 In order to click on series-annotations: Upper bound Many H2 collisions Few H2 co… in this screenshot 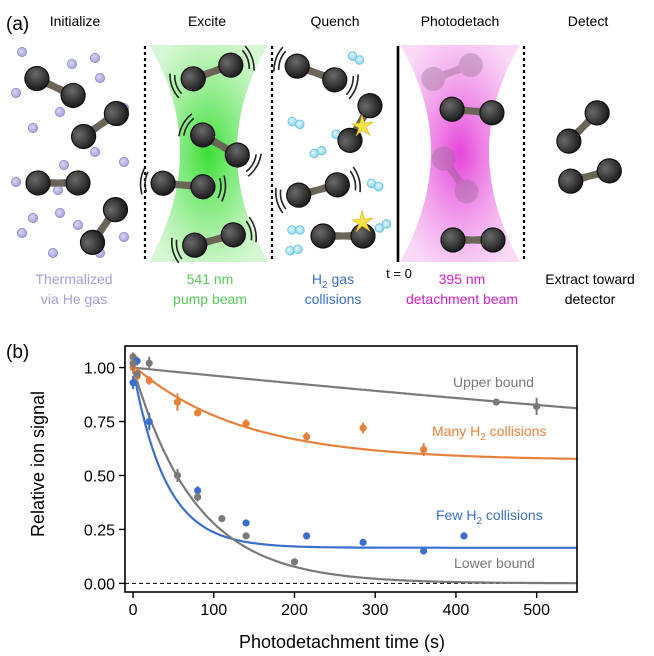, I will do `click(489, 472)`.